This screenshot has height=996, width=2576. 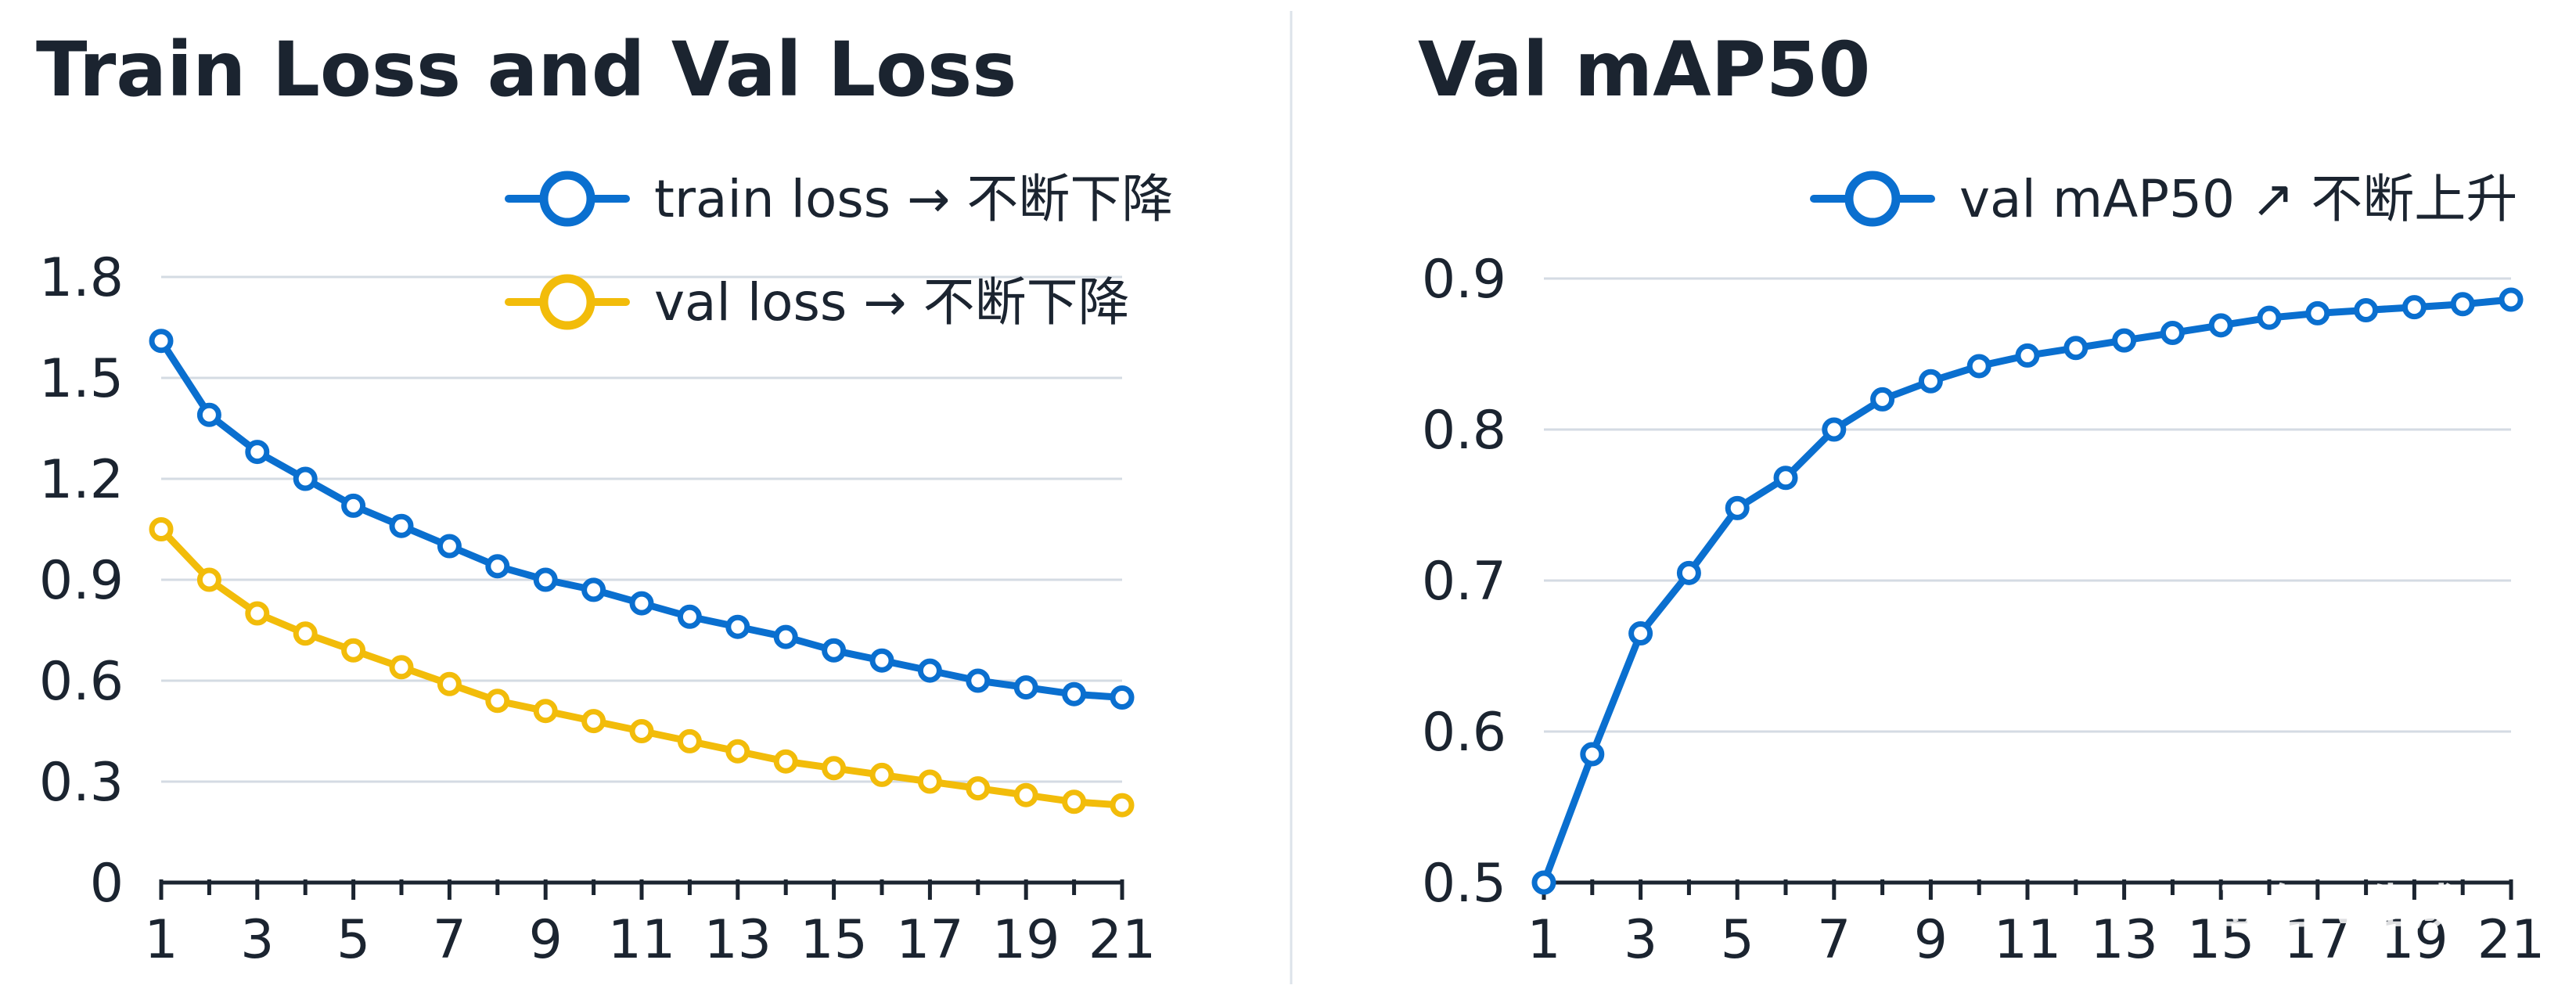 I want to click on y-tick-label: 1.8, so click(x=81, y=278).